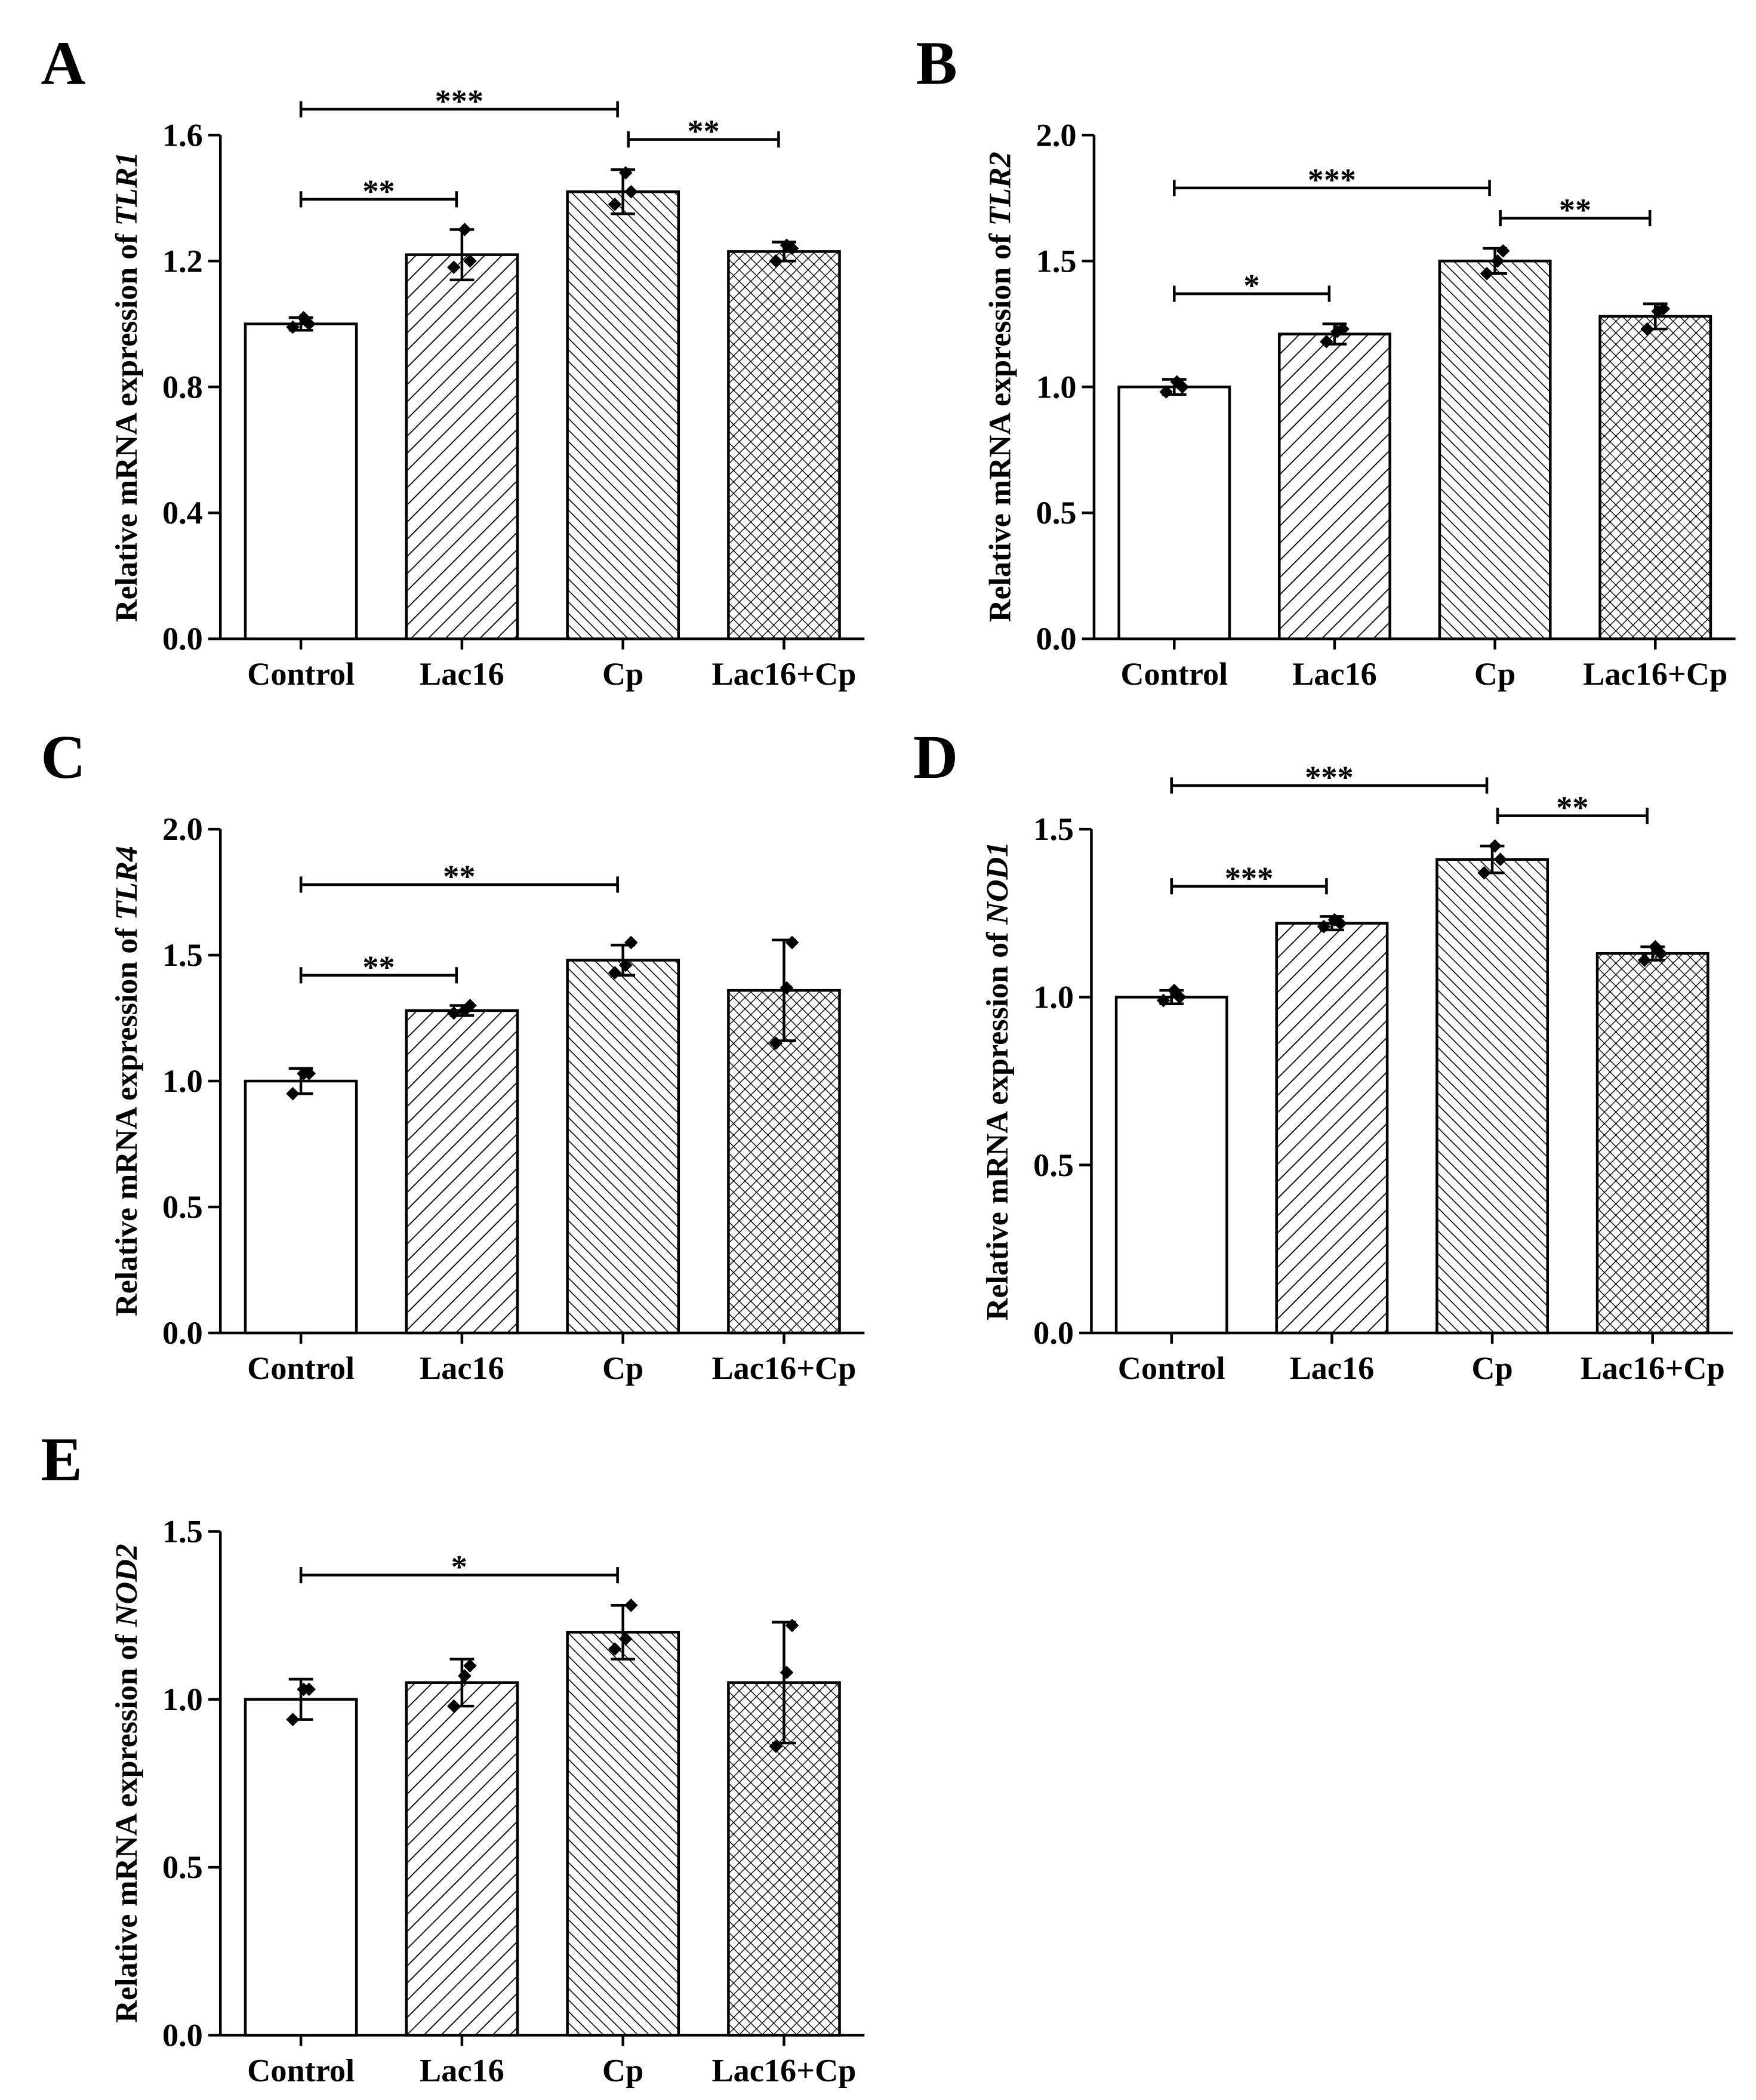  Describe the element at coordinates (63, 62) in the screenshot. I see `panel-label: A` at that location.